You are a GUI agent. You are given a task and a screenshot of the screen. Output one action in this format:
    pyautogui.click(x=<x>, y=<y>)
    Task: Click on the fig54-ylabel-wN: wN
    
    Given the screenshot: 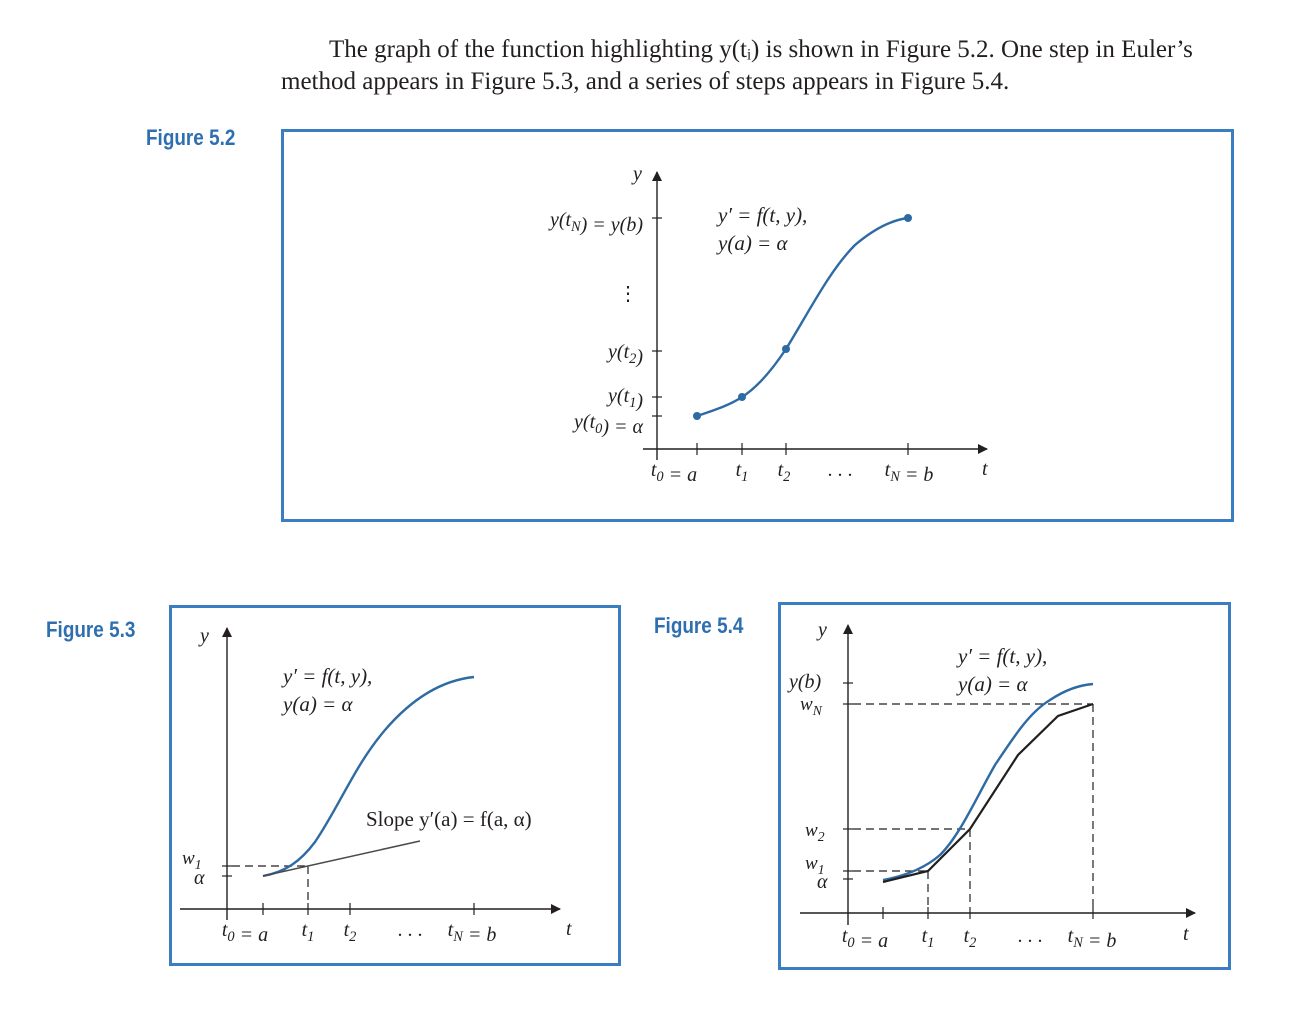 What is the action you would take?
    pyautogui.click(x=811, y=706)
    